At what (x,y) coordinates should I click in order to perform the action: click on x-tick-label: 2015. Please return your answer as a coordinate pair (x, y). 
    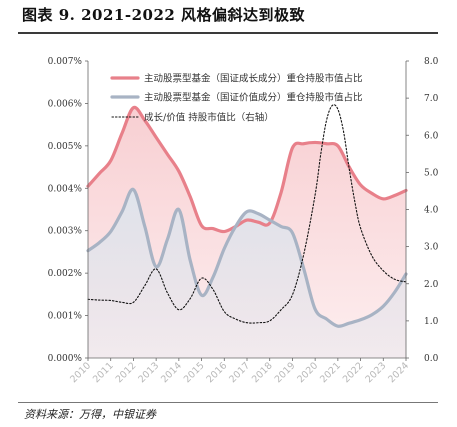
    Looking at the image, I should click on (194, 372).